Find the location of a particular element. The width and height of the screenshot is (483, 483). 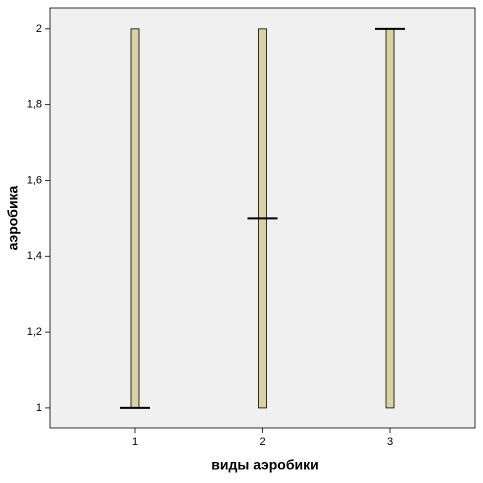

x-tick-label: 1 is located at coordinates (135, 442).